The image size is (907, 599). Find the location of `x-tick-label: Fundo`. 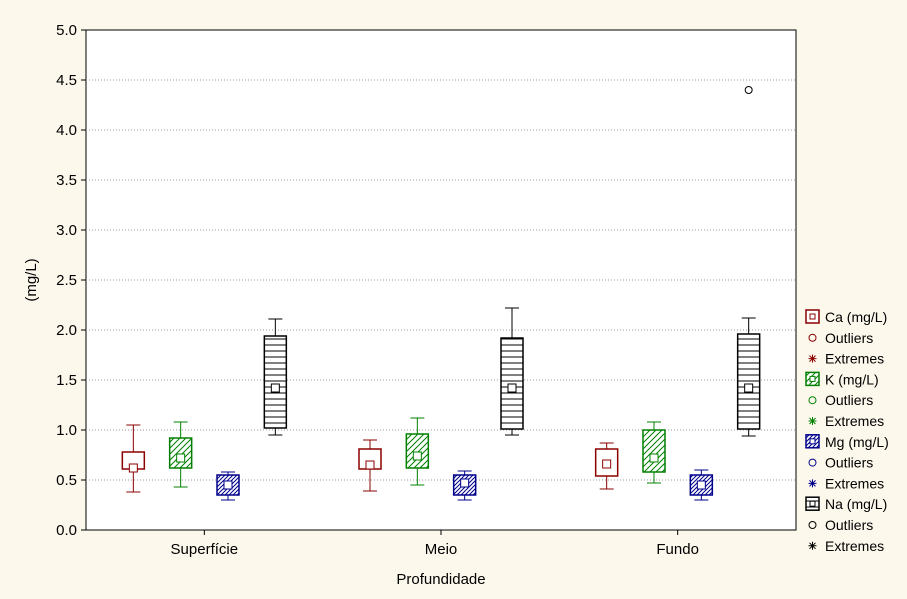

x-tick-label: Fundo is located at coordinates (677, 549).